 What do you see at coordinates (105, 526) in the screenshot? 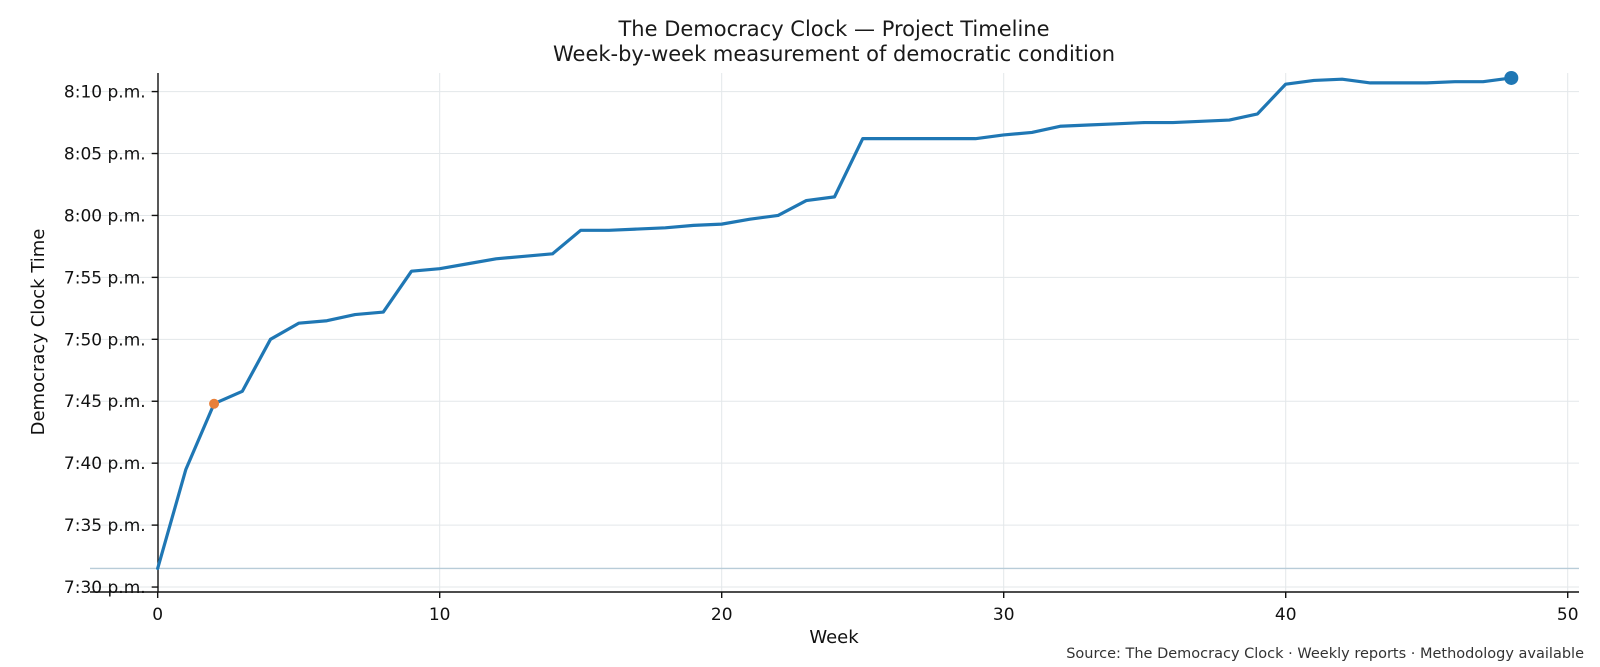
I see `y-tick-label: 7:35 p.m.` at bounding box center [105, 526].